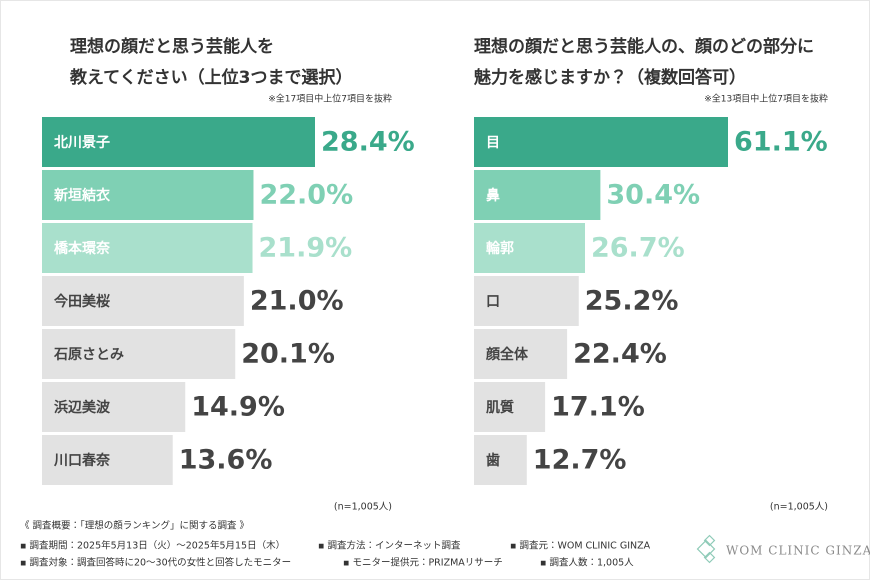  What do you see at coordinates (389, 546) in the screenshot?
I see `footer-item: ▪ 調査方法：インターネット調査` at bounding box center [389, 546].